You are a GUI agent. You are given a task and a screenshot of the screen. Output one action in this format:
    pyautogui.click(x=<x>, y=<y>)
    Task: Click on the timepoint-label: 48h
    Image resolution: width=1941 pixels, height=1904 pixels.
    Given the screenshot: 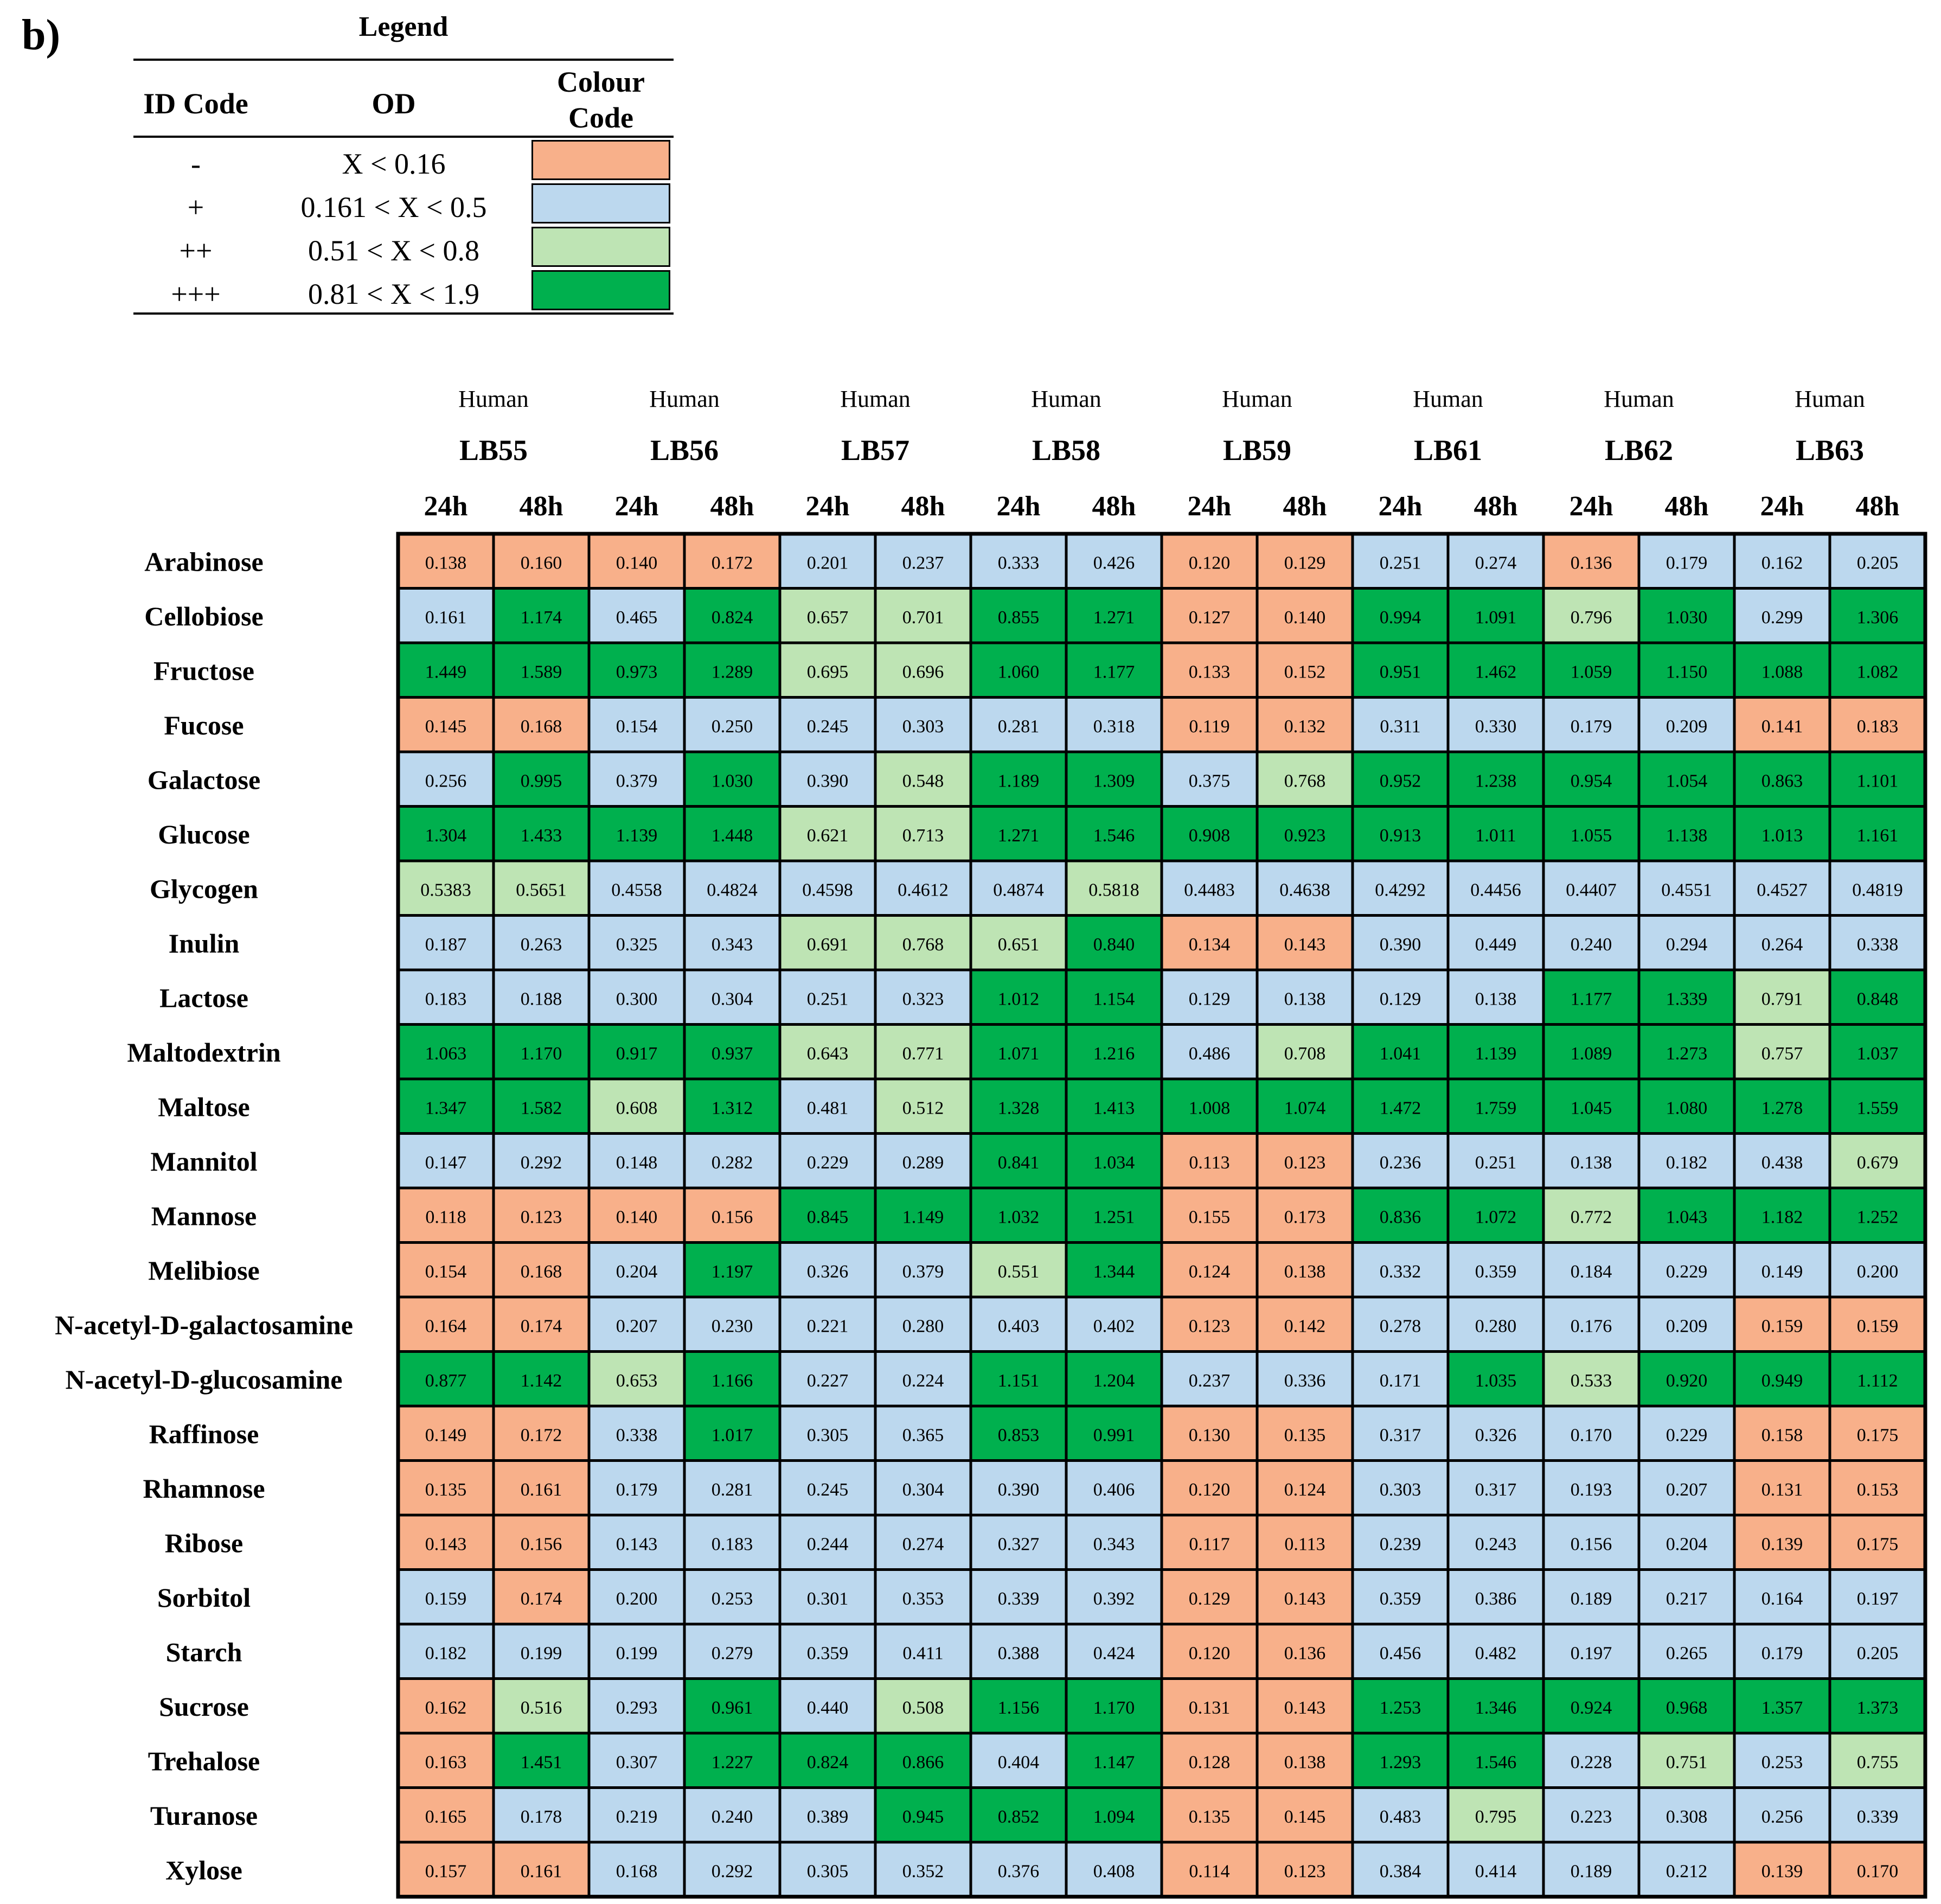 What is the action you would take?
    pyautogui.click(x=923, y=506)
    